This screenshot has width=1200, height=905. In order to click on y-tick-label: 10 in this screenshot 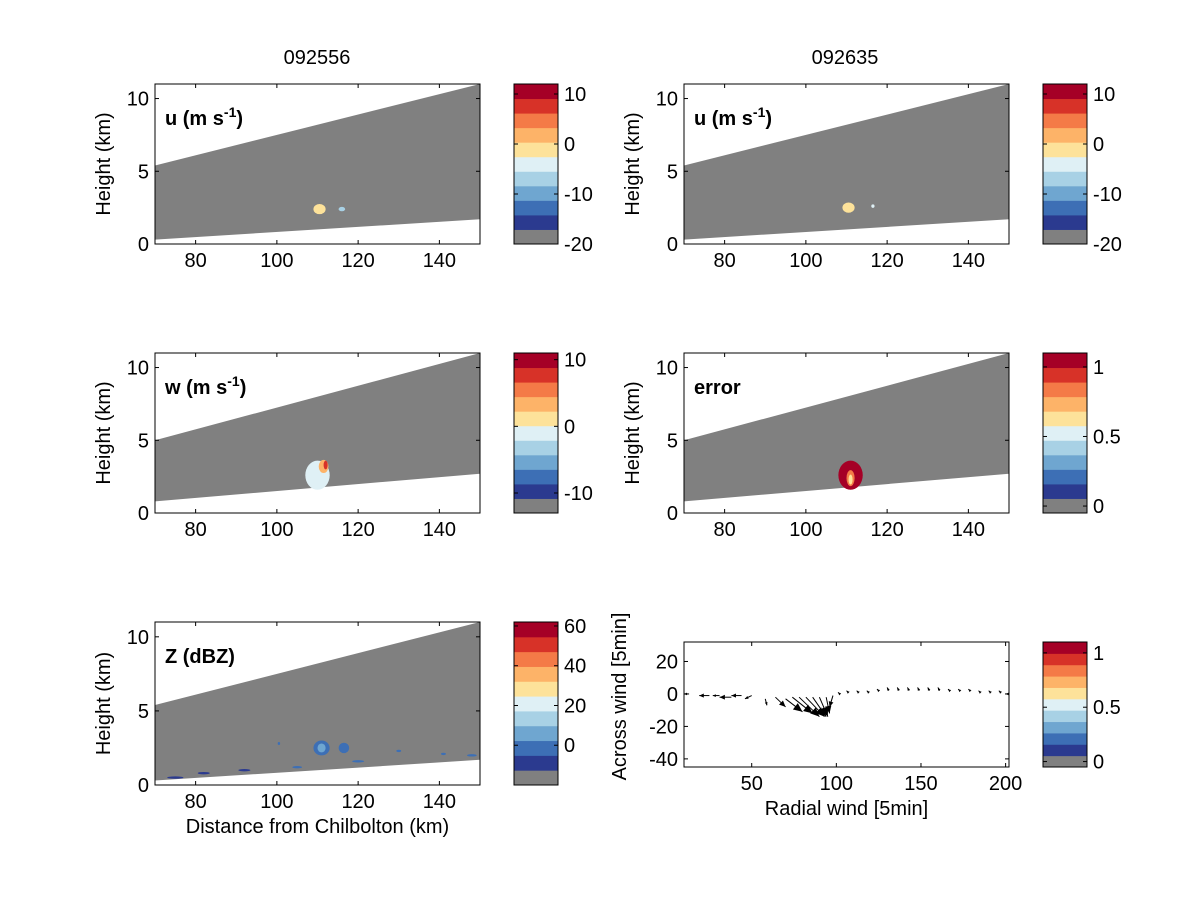, I will do `click(667, 100)`.